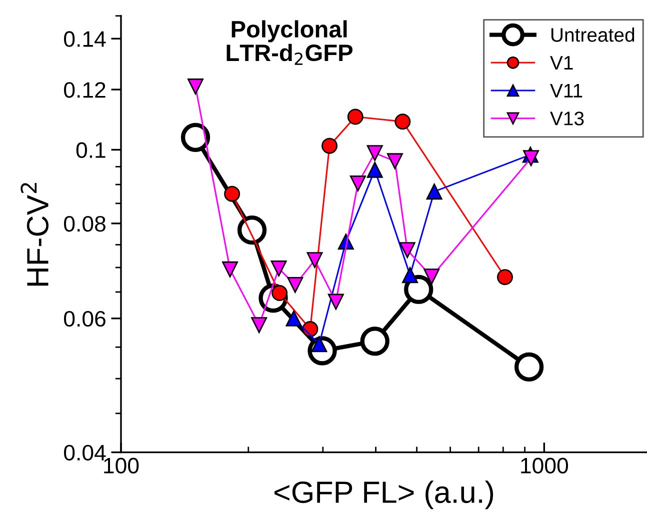  I want to click on legend-label: V1, so click(561, 63).